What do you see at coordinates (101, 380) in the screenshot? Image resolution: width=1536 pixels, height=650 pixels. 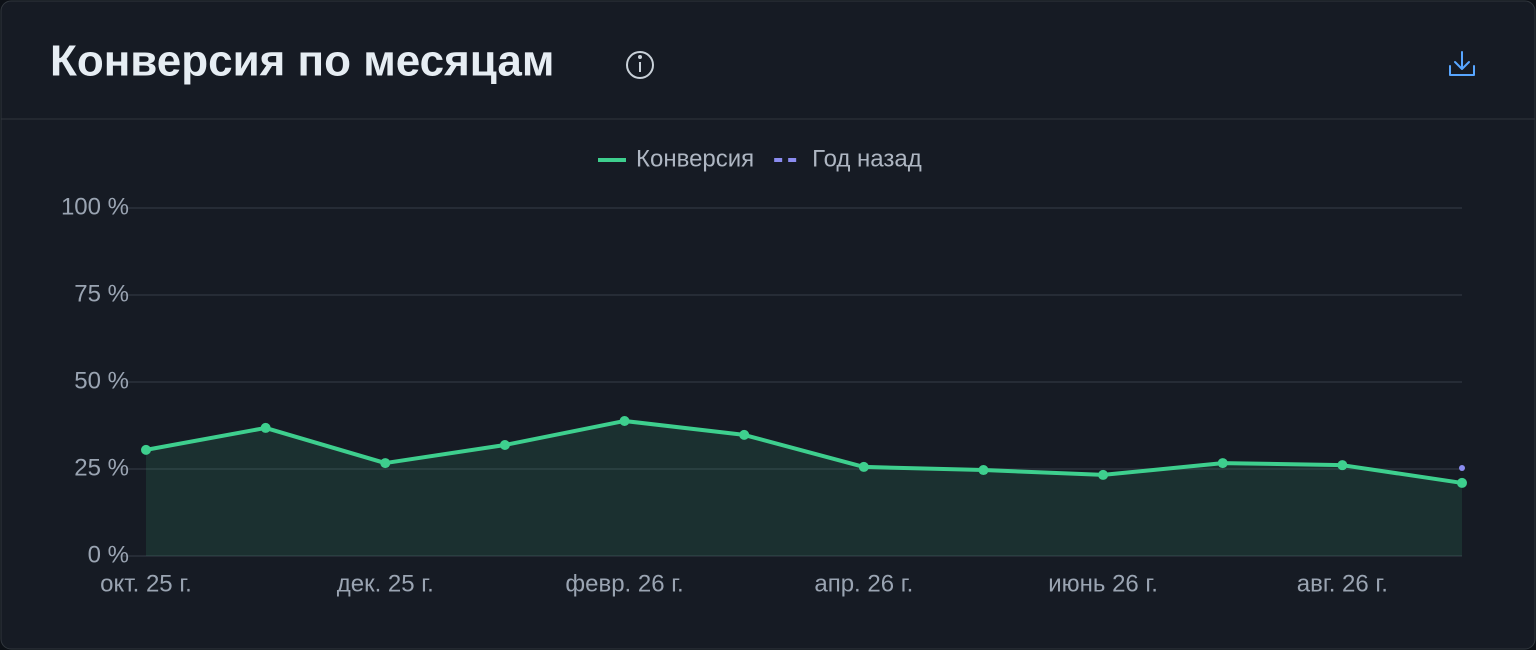 I see `y-tick-label: 50 %` at bounding box center [101, 380].